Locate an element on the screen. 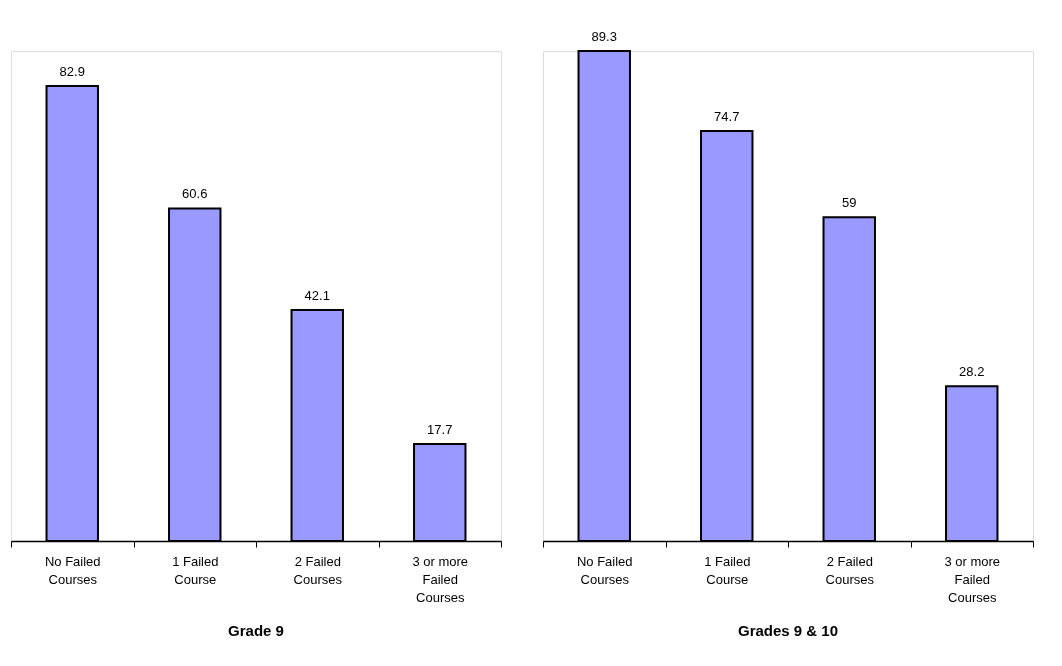  data-label: 28.2 is located at coordinates (972, 372).